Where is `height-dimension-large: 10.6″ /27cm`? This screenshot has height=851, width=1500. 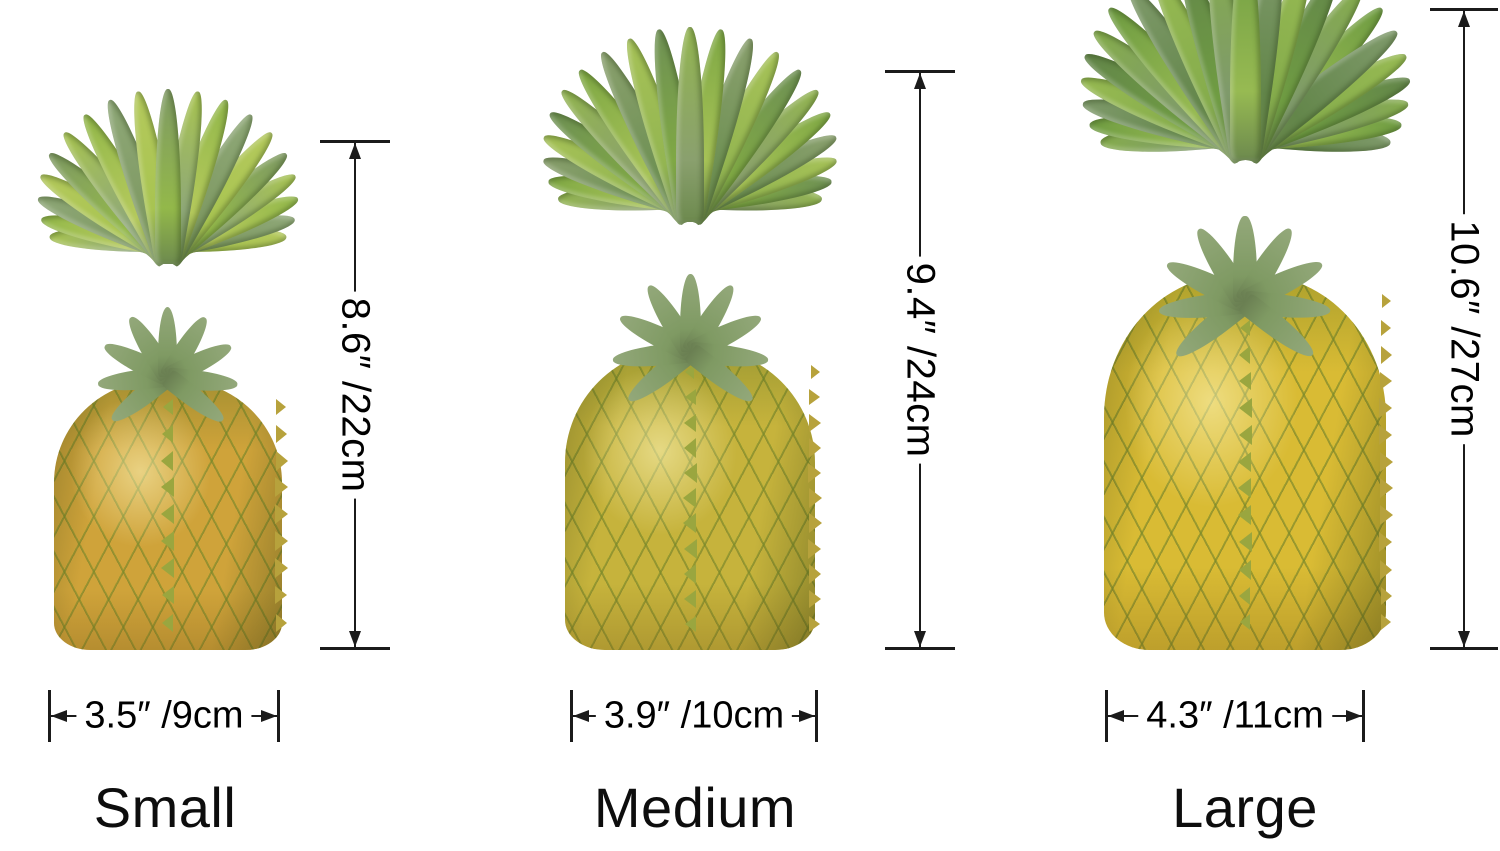 height-dimension-large: 10.6″ /27cm is located at coordinates (1464, 329).